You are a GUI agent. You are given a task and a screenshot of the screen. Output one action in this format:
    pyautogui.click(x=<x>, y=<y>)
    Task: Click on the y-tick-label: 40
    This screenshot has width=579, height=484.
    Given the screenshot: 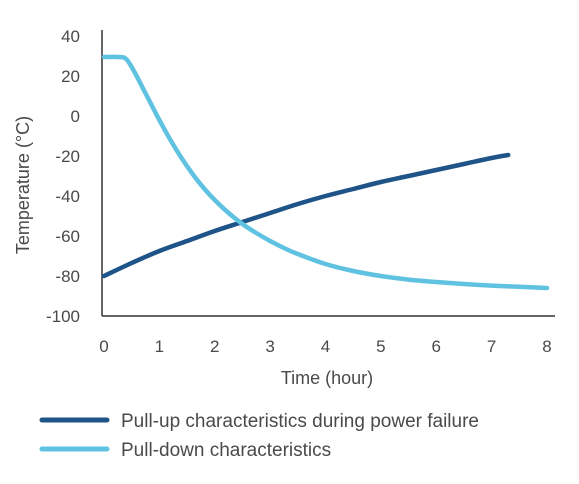 What is the action you would take?
    pyautogui.click(x=70, y=36)
    